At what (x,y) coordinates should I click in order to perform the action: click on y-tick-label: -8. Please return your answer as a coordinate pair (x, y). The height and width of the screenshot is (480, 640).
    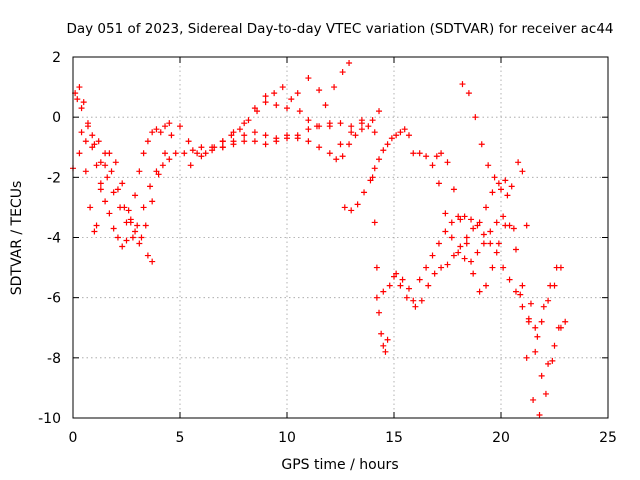
    Looking at the image, I should click on (54, 359).